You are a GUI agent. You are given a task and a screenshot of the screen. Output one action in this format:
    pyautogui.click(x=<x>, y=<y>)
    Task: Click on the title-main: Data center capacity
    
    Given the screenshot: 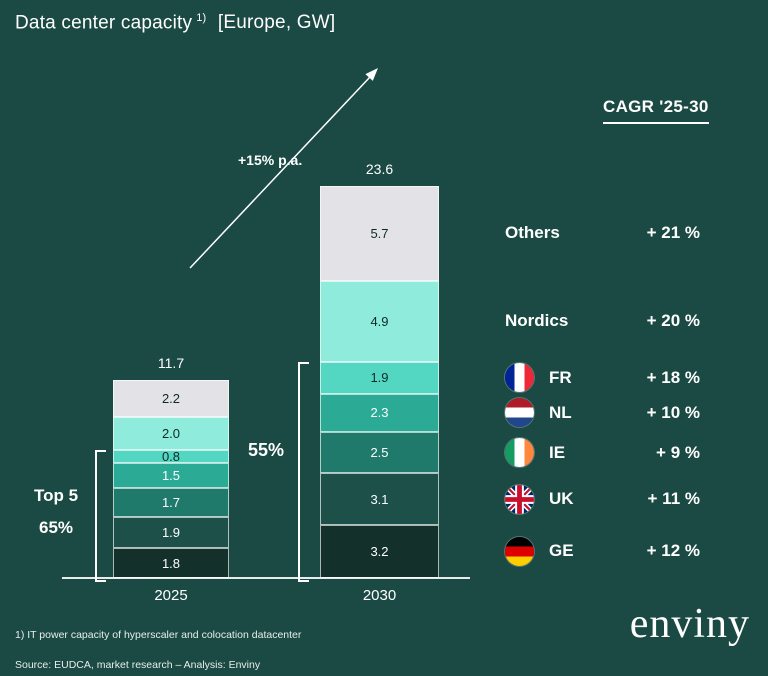 What is the action you would take?
    pyautogui.click(x=104, y=23)
    